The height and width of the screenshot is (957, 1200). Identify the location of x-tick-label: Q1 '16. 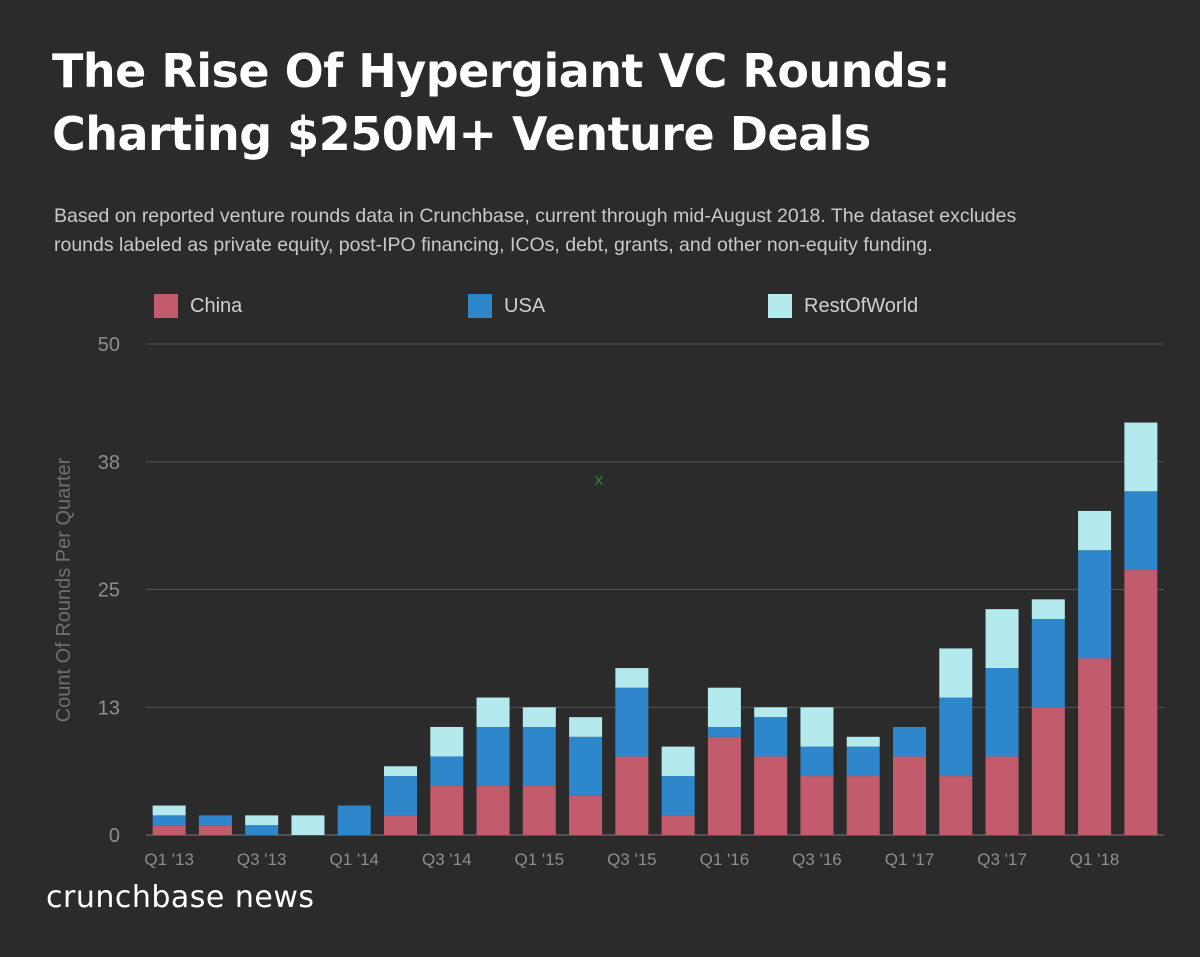
(725, 859).